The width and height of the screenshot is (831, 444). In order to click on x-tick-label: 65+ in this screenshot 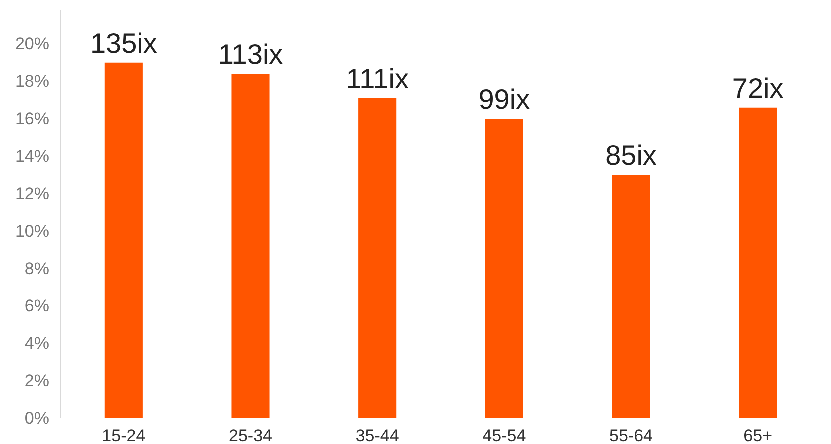, I will do `click(758, 435)`.